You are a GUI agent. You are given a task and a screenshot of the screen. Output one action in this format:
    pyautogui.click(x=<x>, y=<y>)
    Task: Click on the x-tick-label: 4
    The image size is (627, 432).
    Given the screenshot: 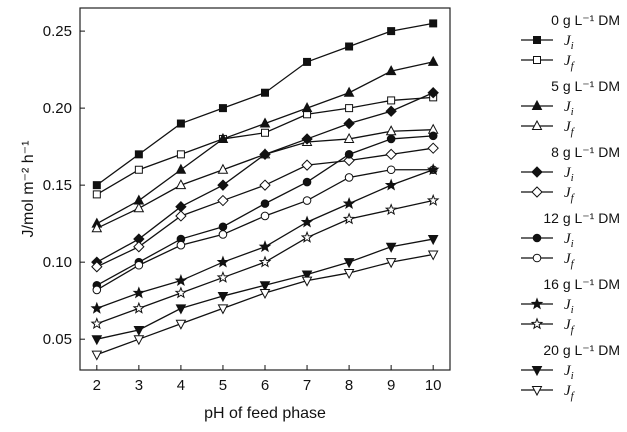 What is the action you would take?
    pyautogui.click(x=181, y=385)
    